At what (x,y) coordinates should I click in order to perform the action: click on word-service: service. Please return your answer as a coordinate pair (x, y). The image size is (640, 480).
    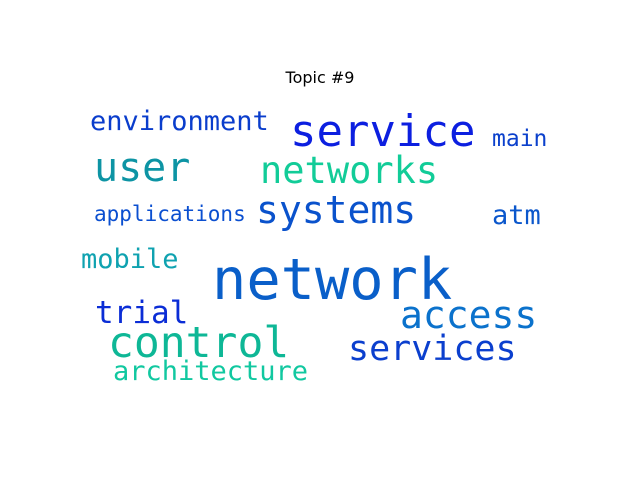
    Looking at the image, I should click on (383, 131).